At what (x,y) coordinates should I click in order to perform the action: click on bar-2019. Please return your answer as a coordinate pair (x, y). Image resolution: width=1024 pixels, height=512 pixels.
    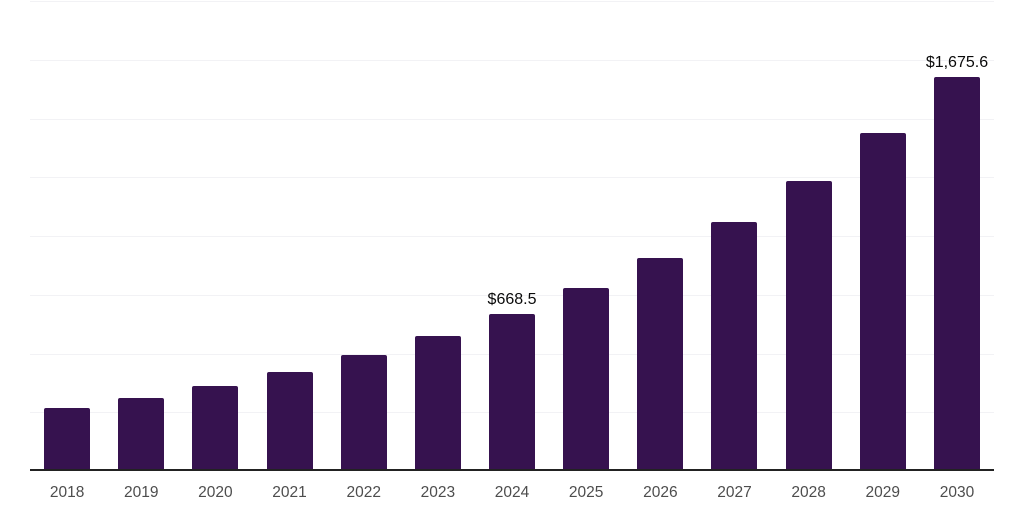
    Looking at the image, I should click on (141, 434).